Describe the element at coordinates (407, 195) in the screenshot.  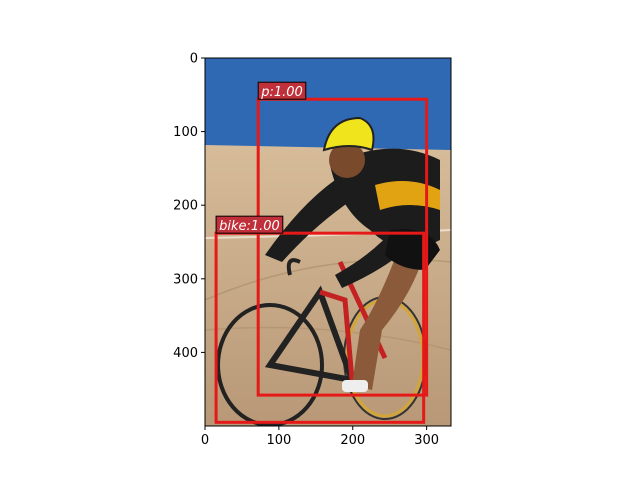
I see `jersey-stripe` at that location.